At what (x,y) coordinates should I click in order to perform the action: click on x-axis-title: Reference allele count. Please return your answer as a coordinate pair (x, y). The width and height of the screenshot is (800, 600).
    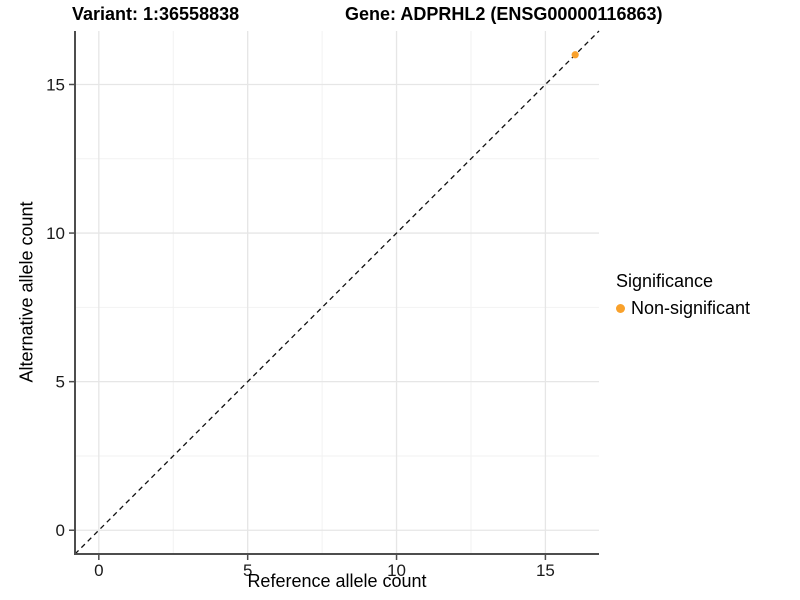
    Looking at the image, I should click on (337, 581).